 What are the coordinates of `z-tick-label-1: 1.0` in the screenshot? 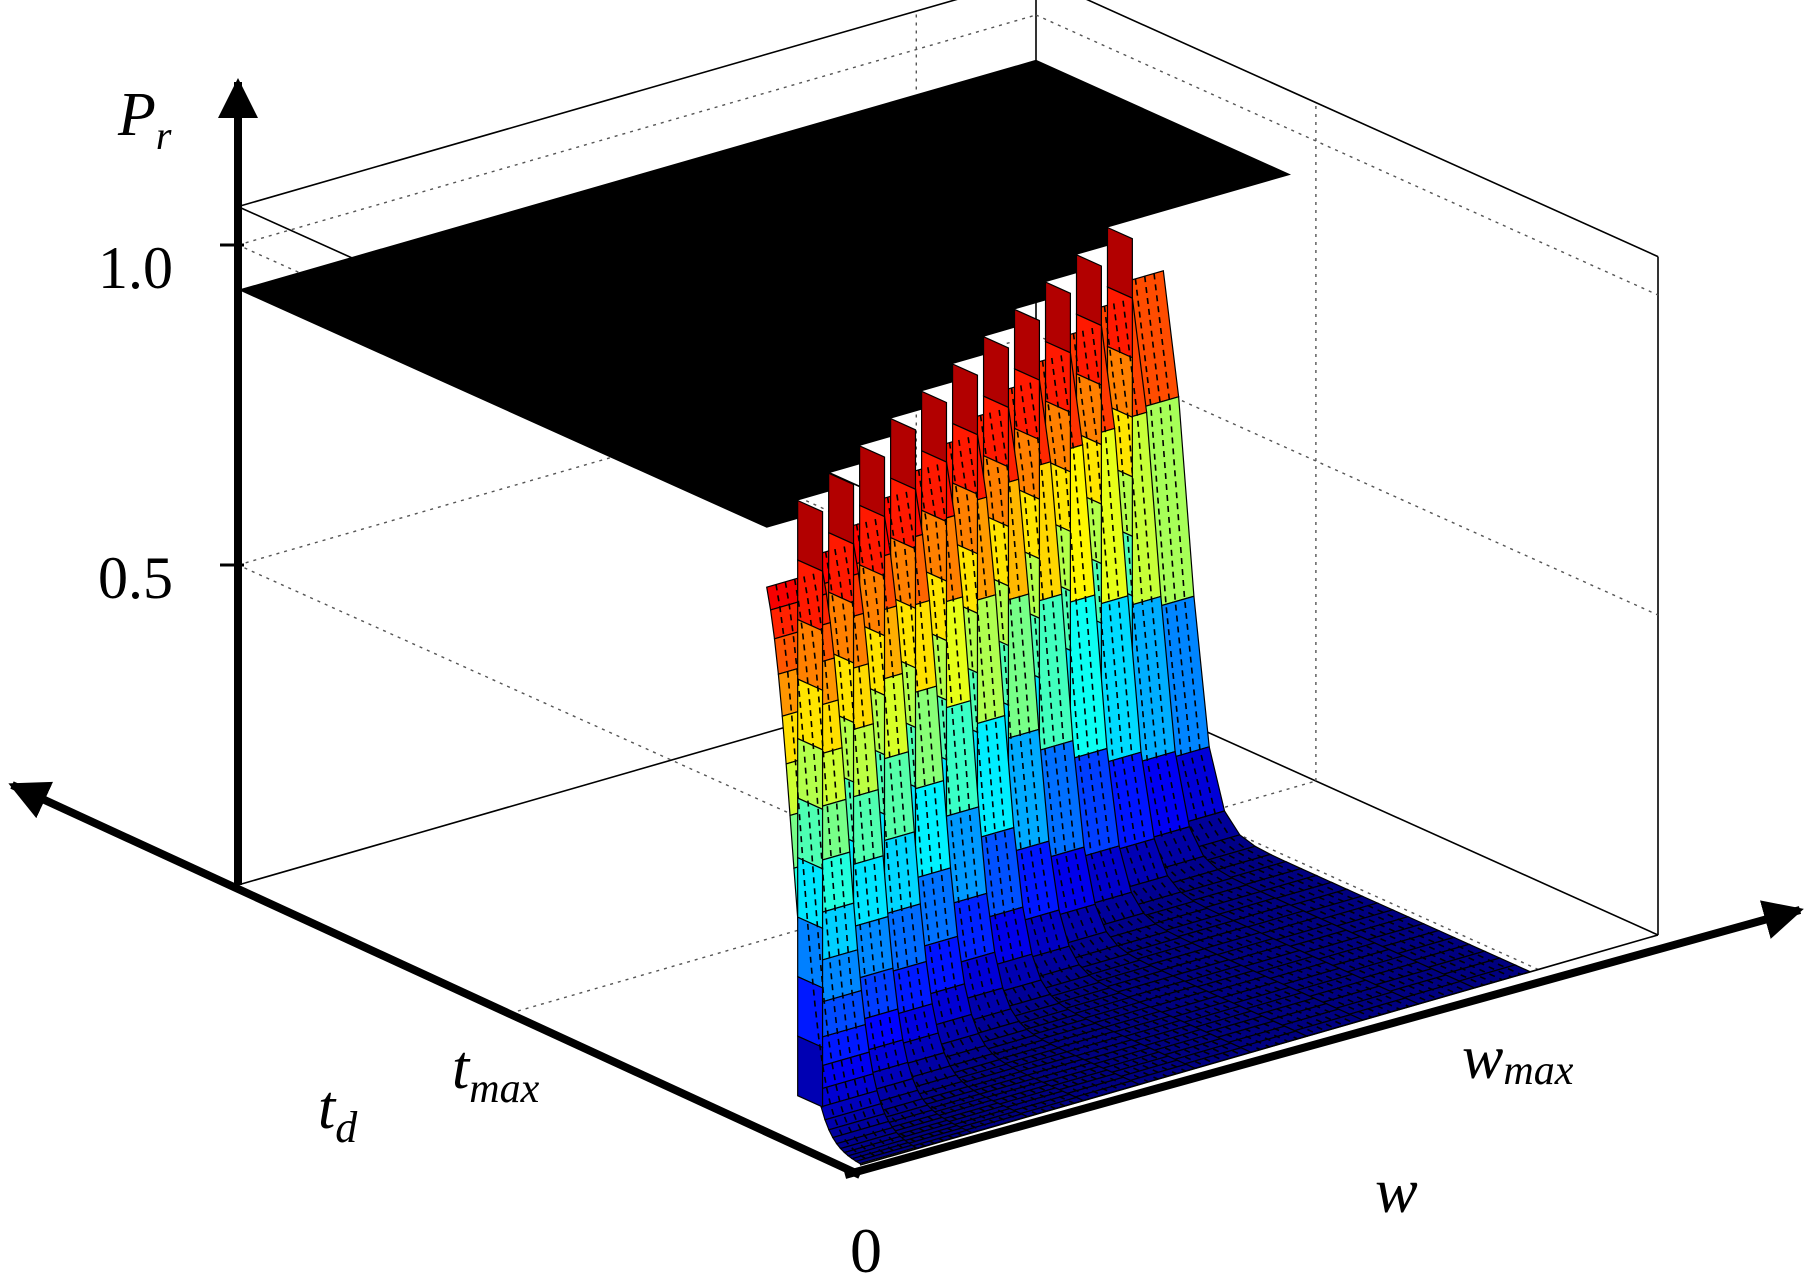 It's located at (135, 268).